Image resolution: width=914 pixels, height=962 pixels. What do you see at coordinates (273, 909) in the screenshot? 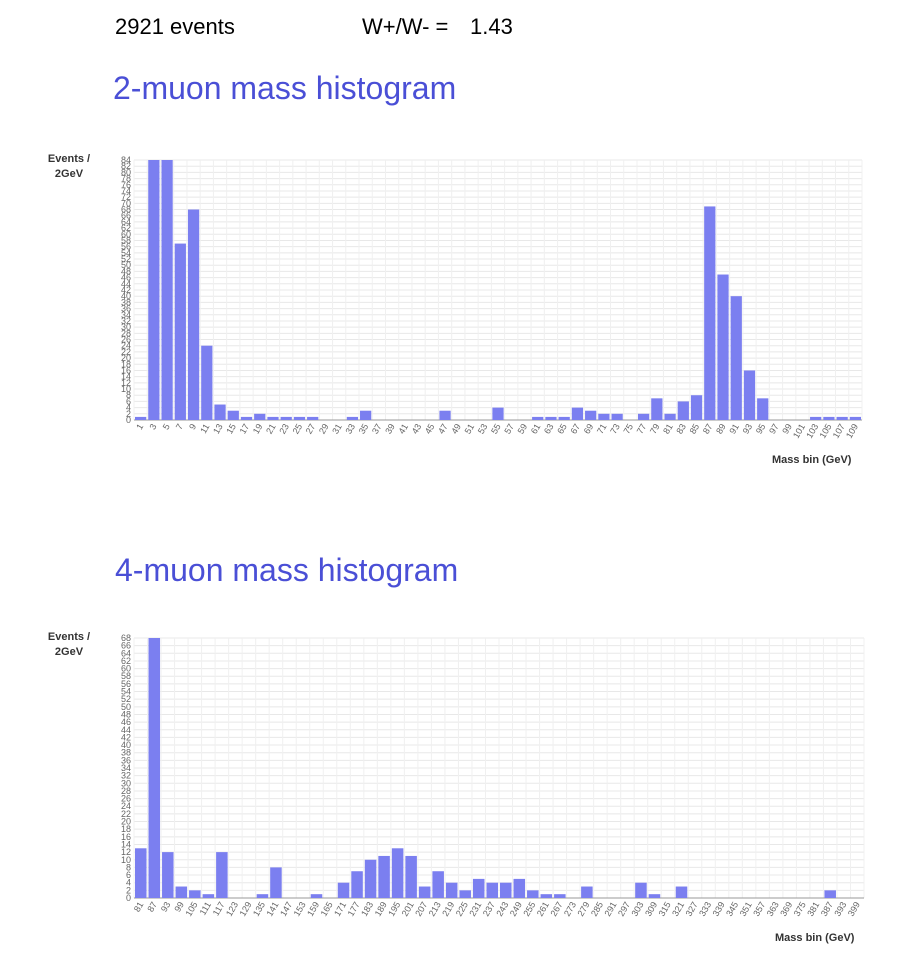
I see `hist4mu-x-tick-label: 141` at bounding box center [273, 909].